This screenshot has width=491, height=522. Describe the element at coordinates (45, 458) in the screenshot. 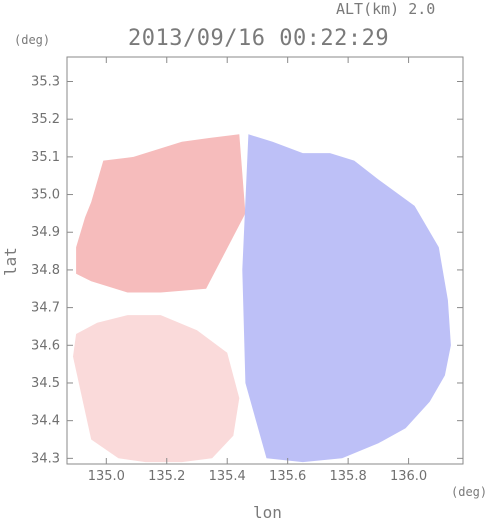

I see `y-tick-label: 34.3` at that location.